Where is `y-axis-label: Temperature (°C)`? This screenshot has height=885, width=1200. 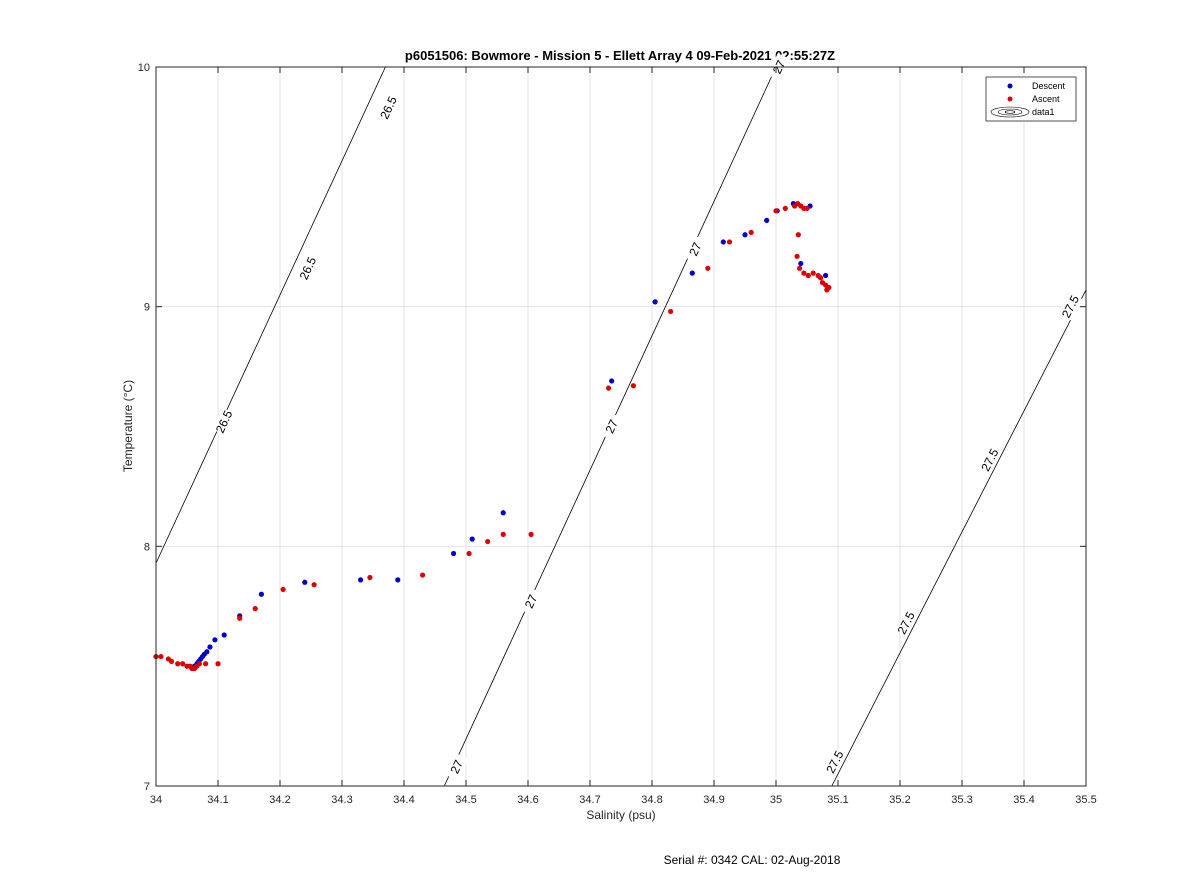
y-axis-label: Temperature (°C) is located at coordinates (128, 426).